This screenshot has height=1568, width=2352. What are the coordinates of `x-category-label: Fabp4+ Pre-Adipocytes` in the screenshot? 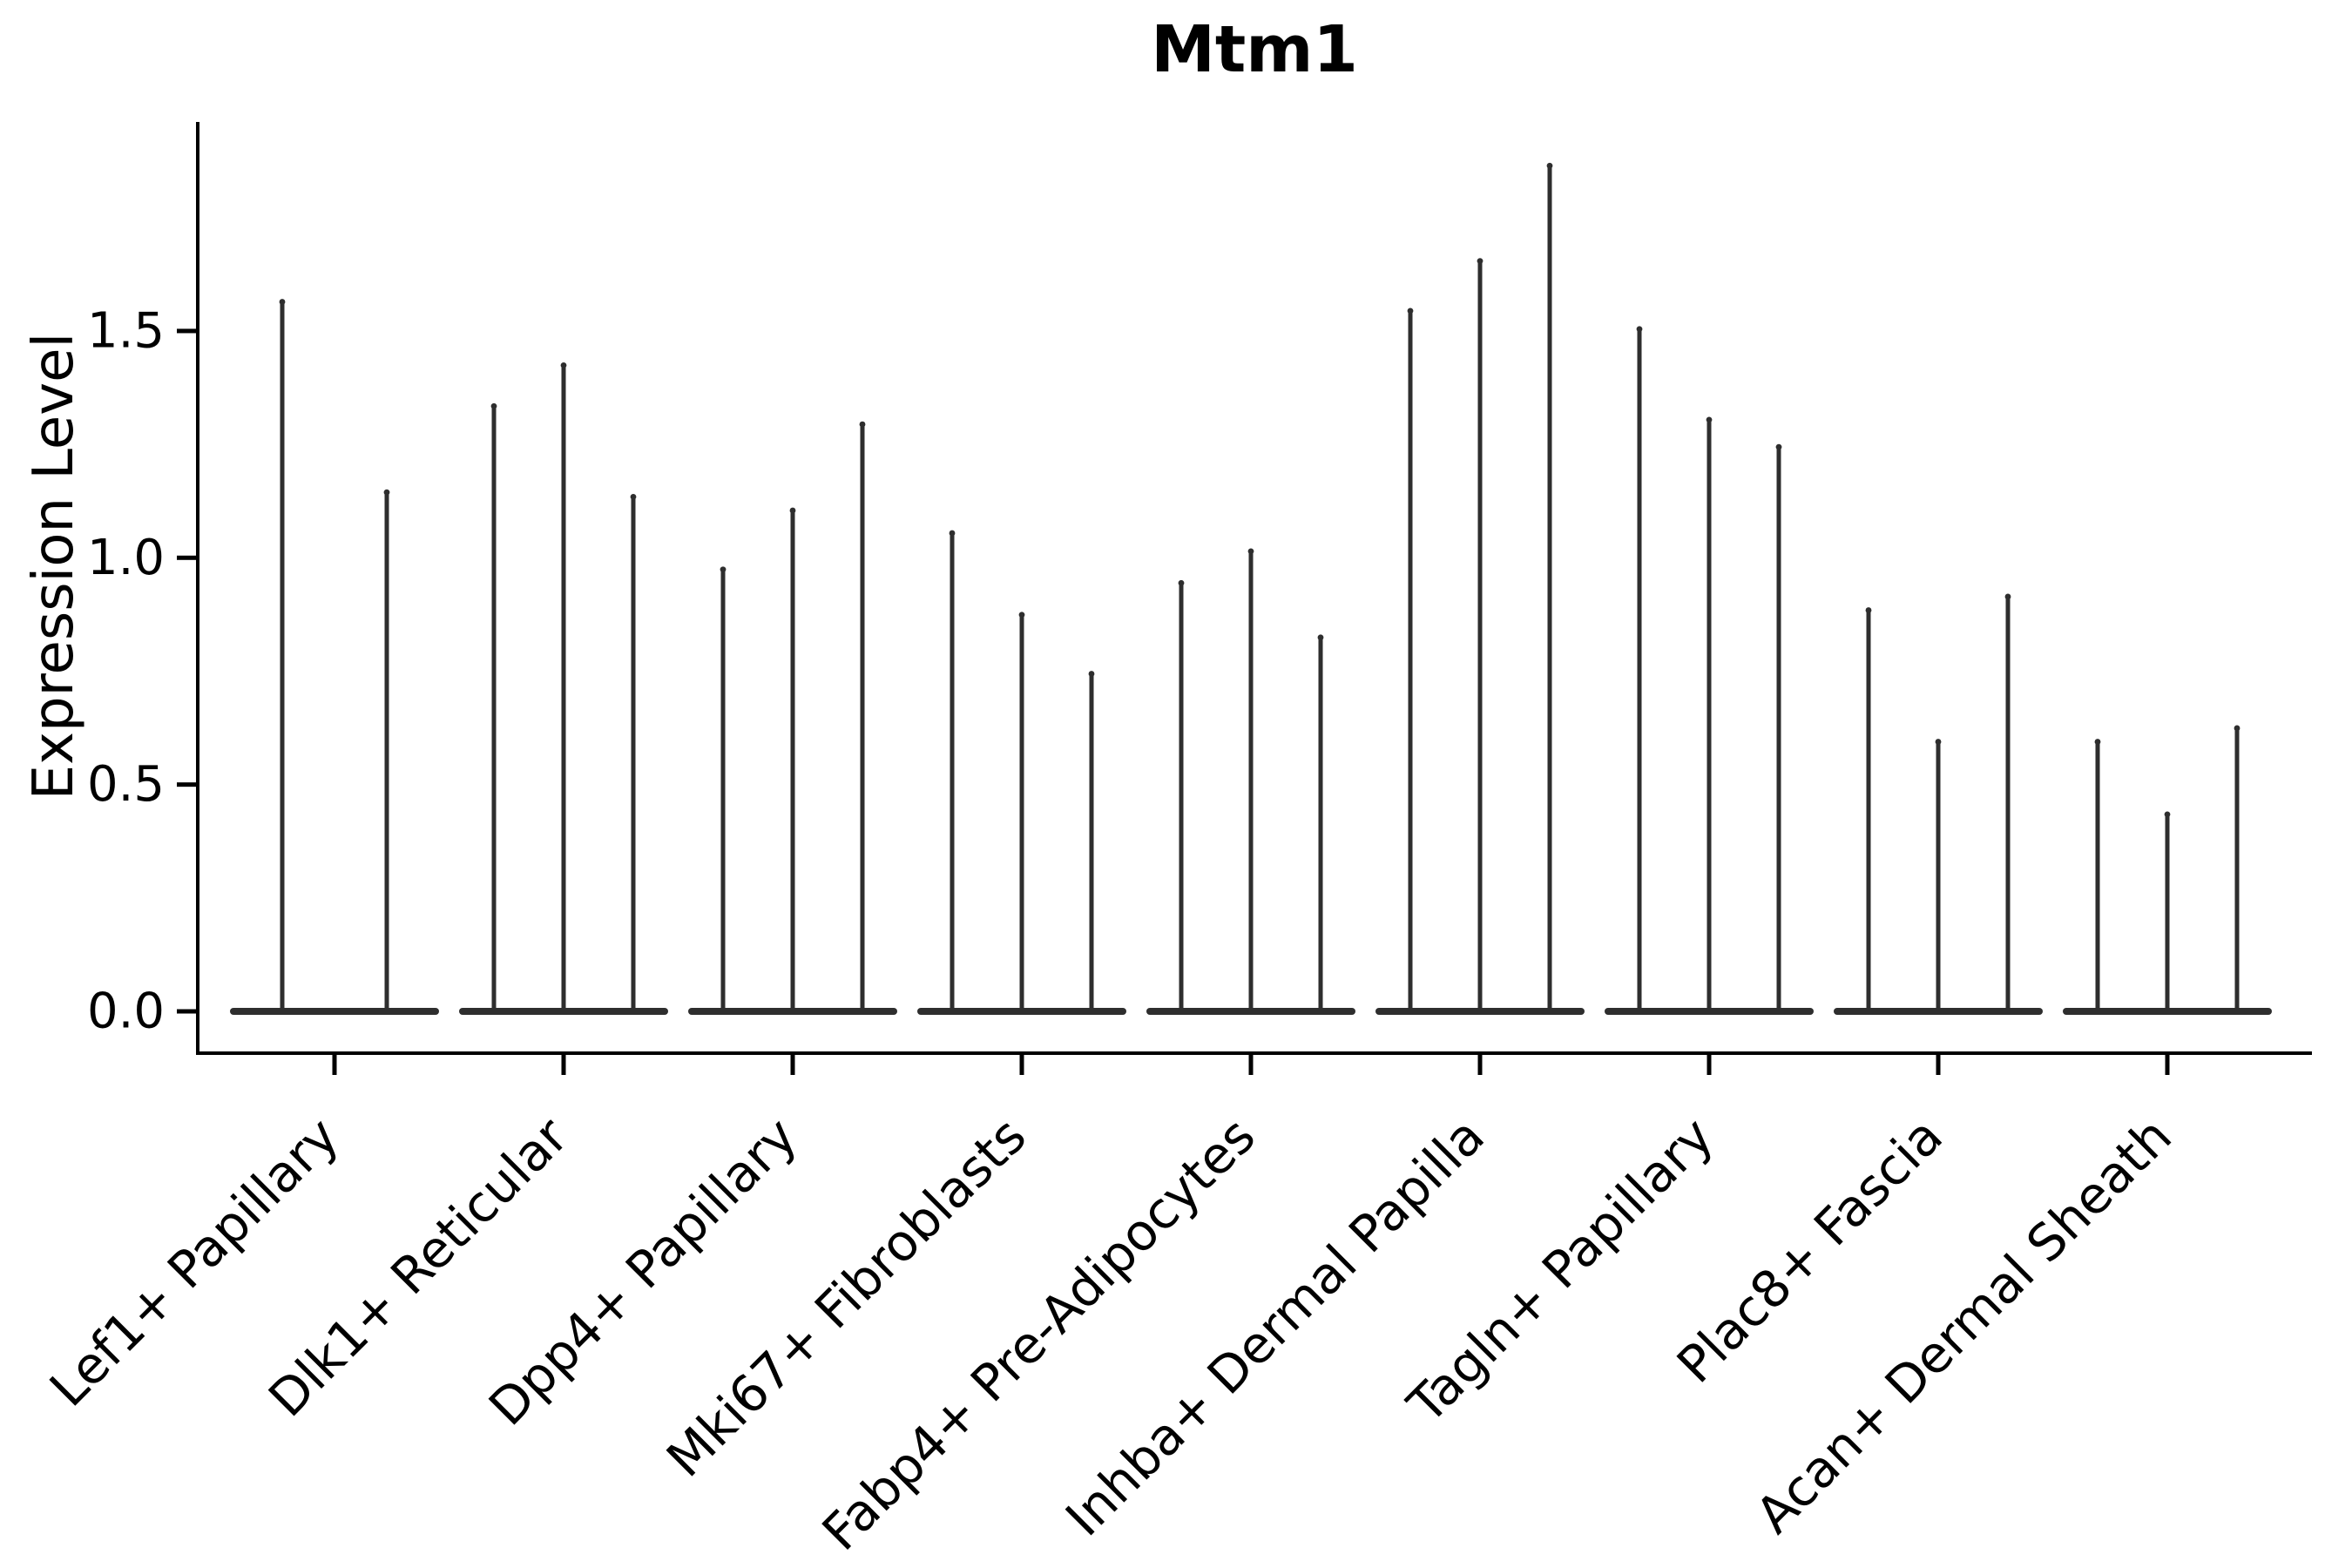 It's located at (1039, 1334).